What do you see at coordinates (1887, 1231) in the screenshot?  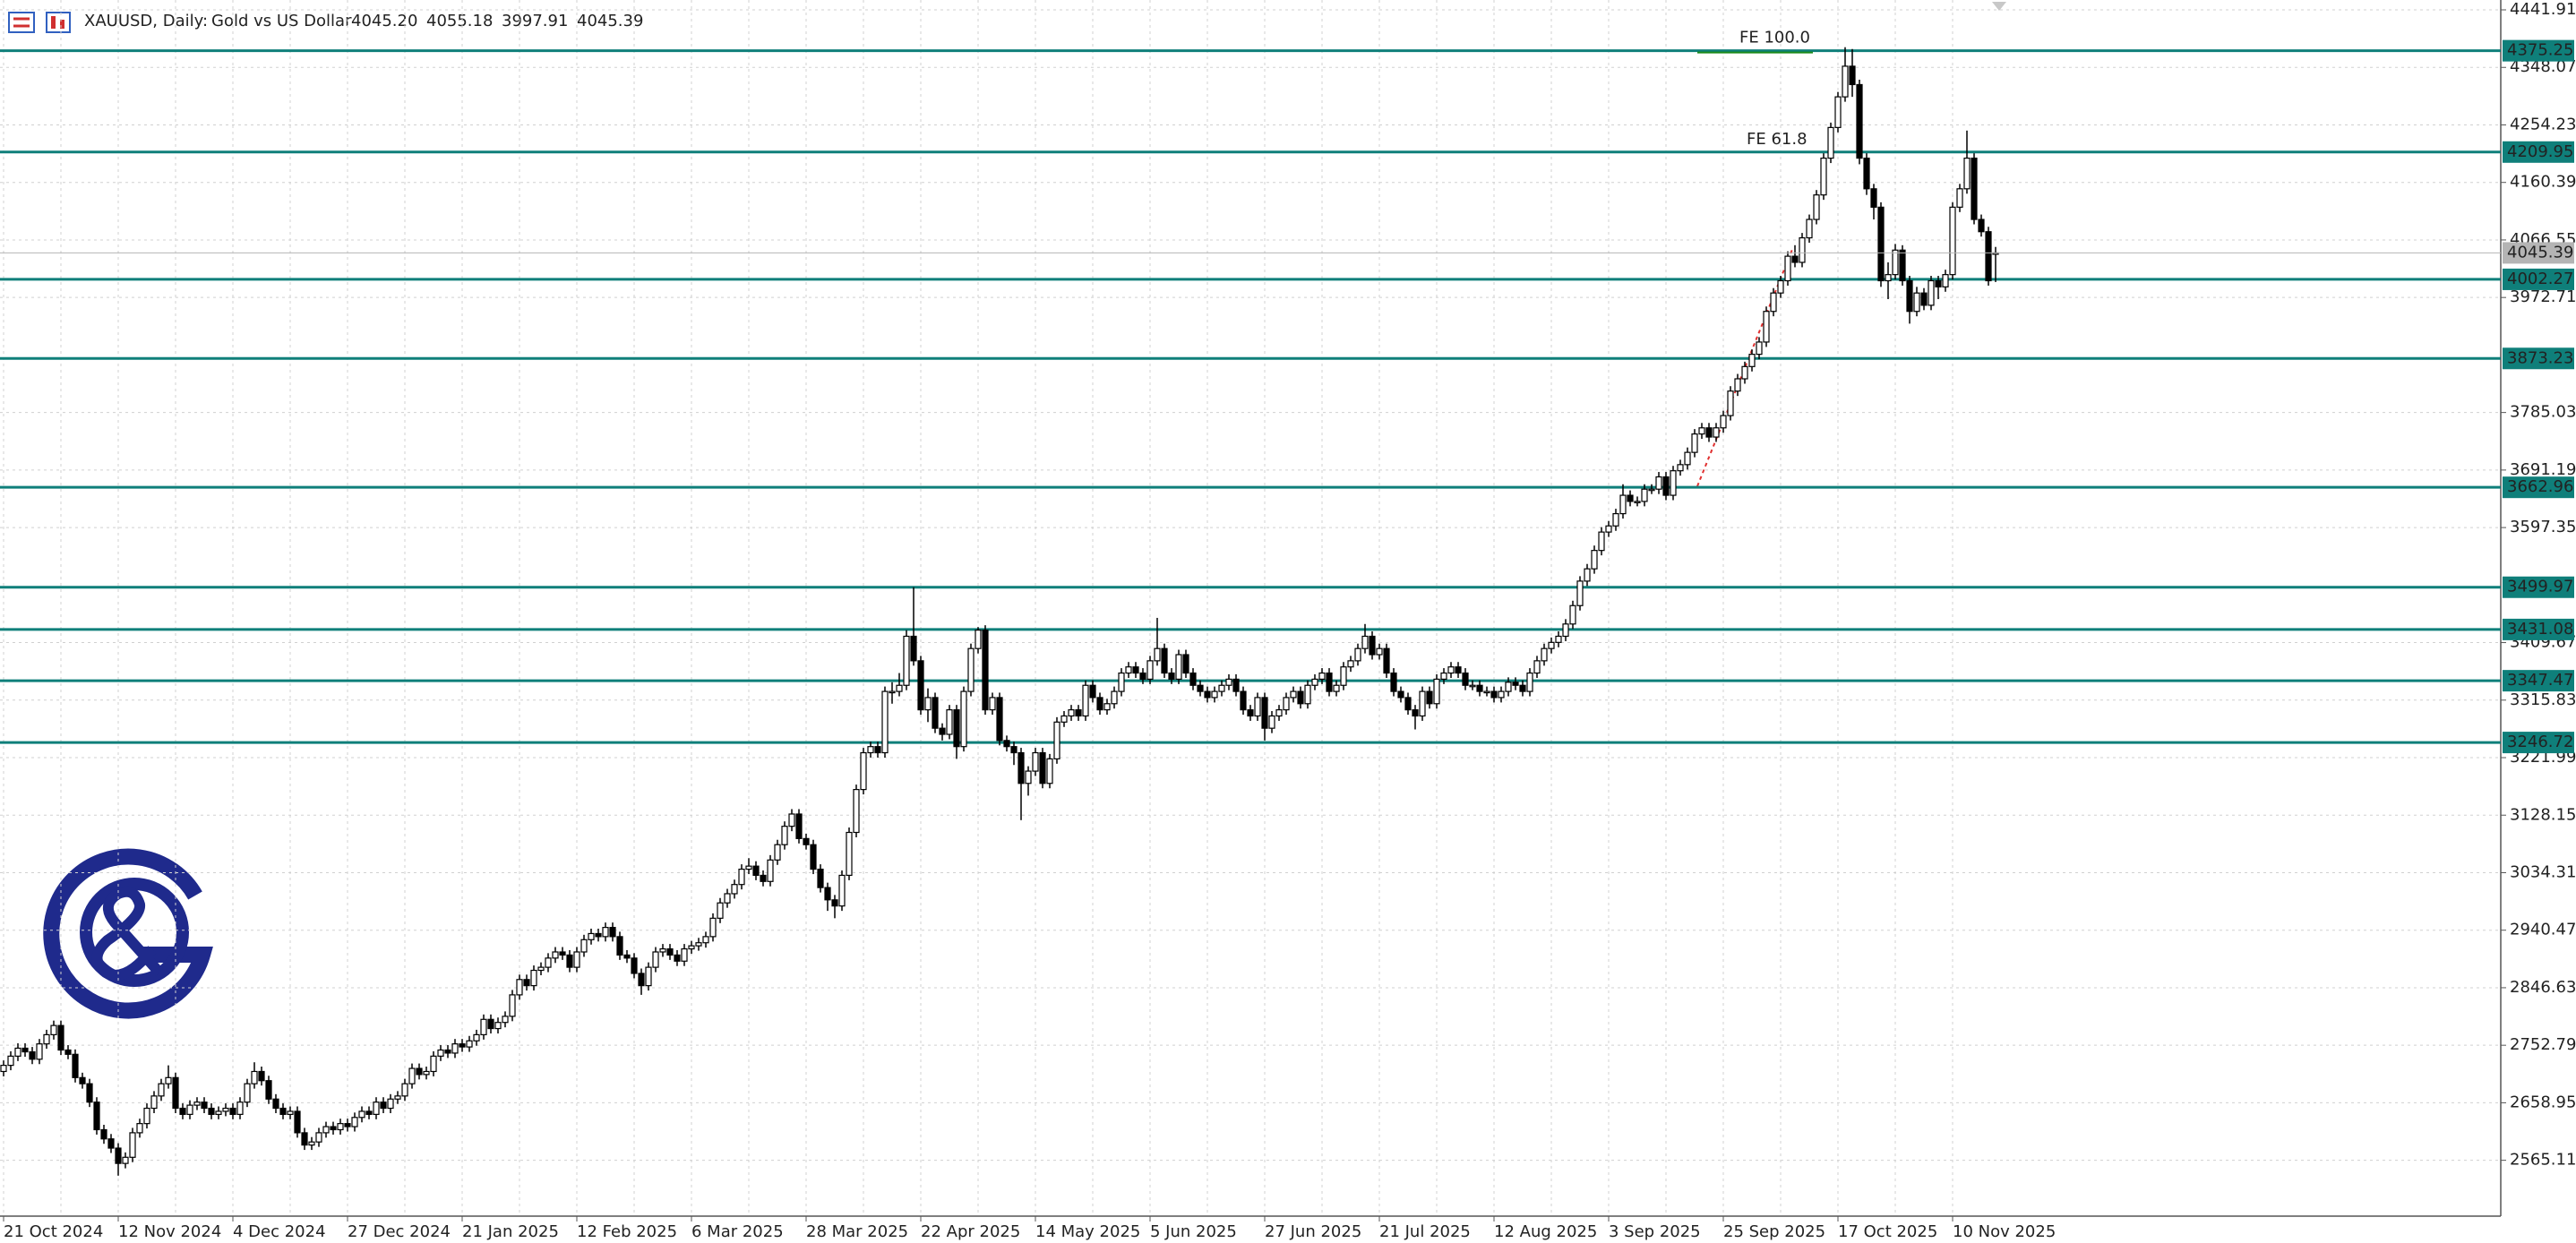 I see `x-tick-label: 17 Oct 2025` at bounding box center [1887, 1231].